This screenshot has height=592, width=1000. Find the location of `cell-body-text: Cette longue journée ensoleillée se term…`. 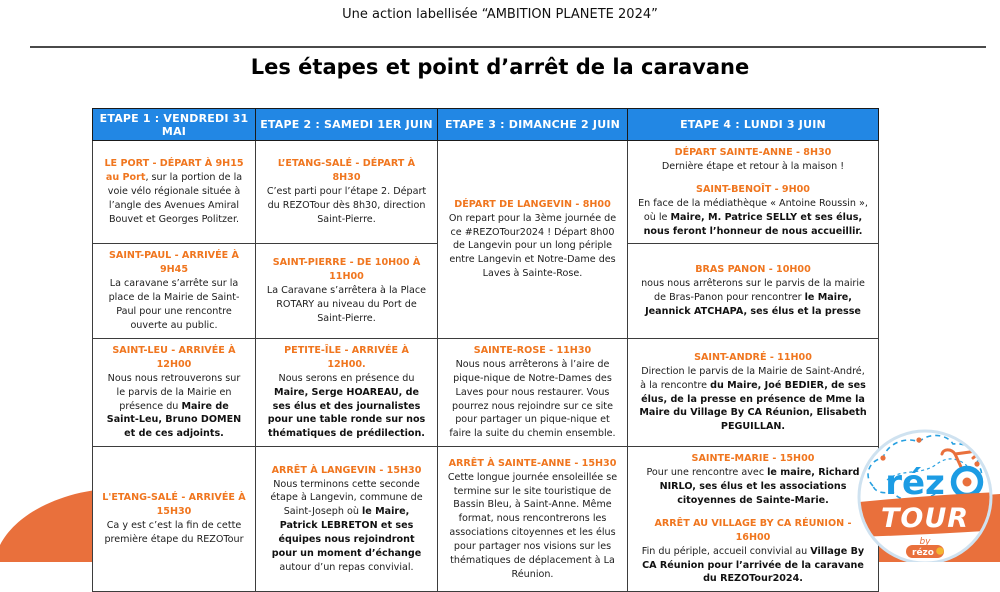

cell-body-text: Cette longue journée ensoleillée se term… is located at coordinates (532, 525).